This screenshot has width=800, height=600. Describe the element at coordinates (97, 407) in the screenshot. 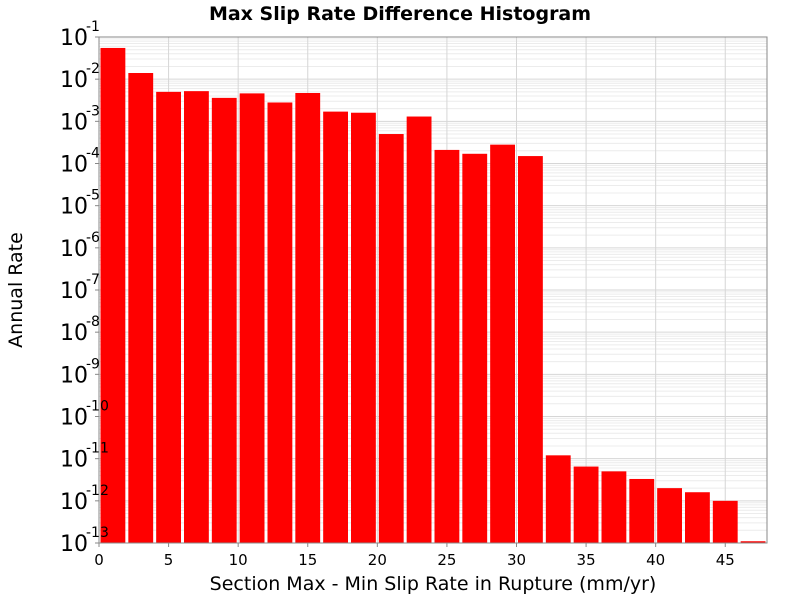

I see `y-tick-exponent: -10` at that location.